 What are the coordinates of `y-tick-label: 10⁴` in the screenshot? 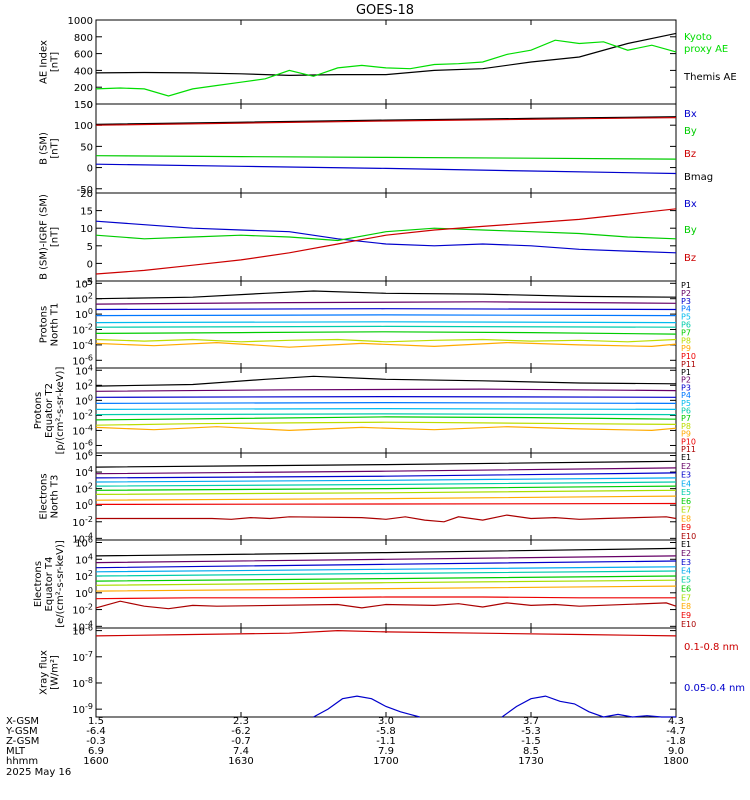 It's located at (84, 559).